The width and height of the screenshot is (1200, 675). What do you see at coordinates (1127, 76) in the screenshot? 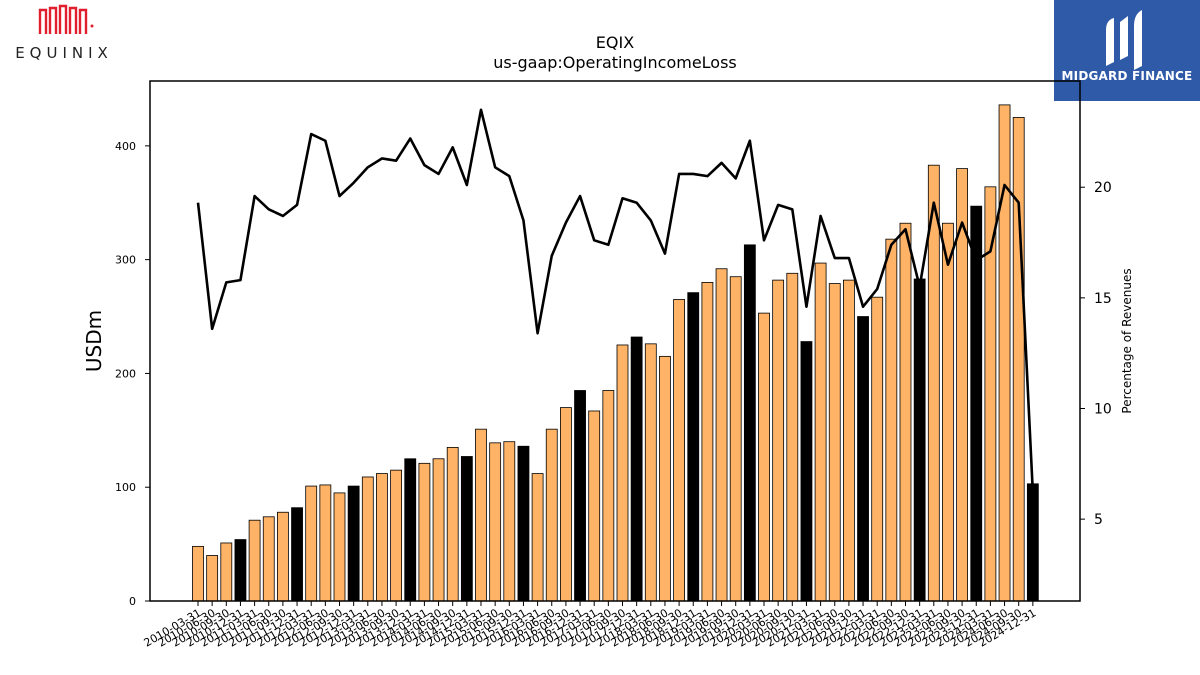
I see `midgard-brand-text: MIDGARD FINANCE` at bounding box center [1127, 76].